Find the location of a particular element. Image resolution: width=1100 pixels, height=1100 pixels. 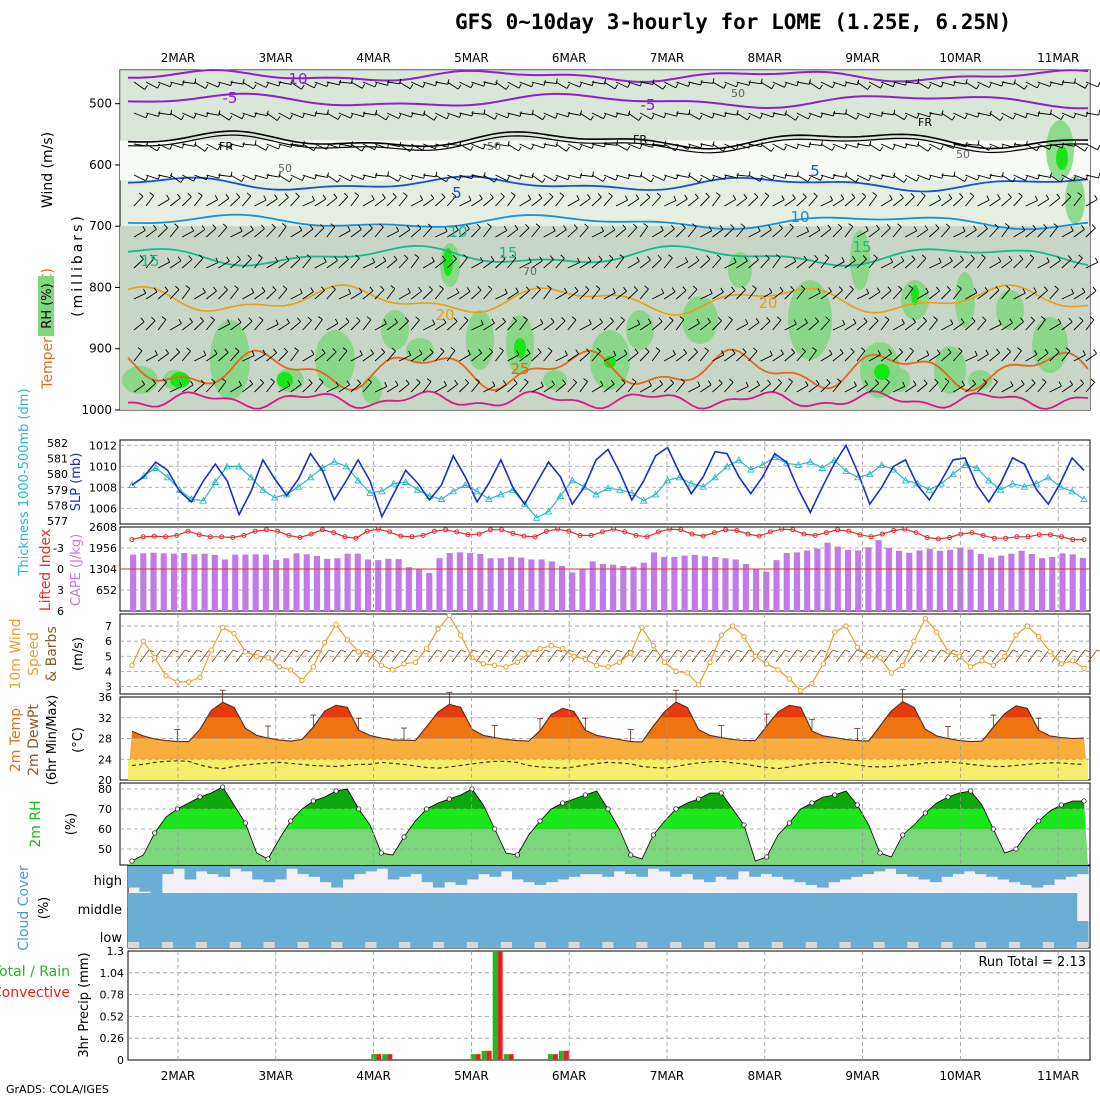

date-label-top: 6MAR is located at coordinates (569, 58).